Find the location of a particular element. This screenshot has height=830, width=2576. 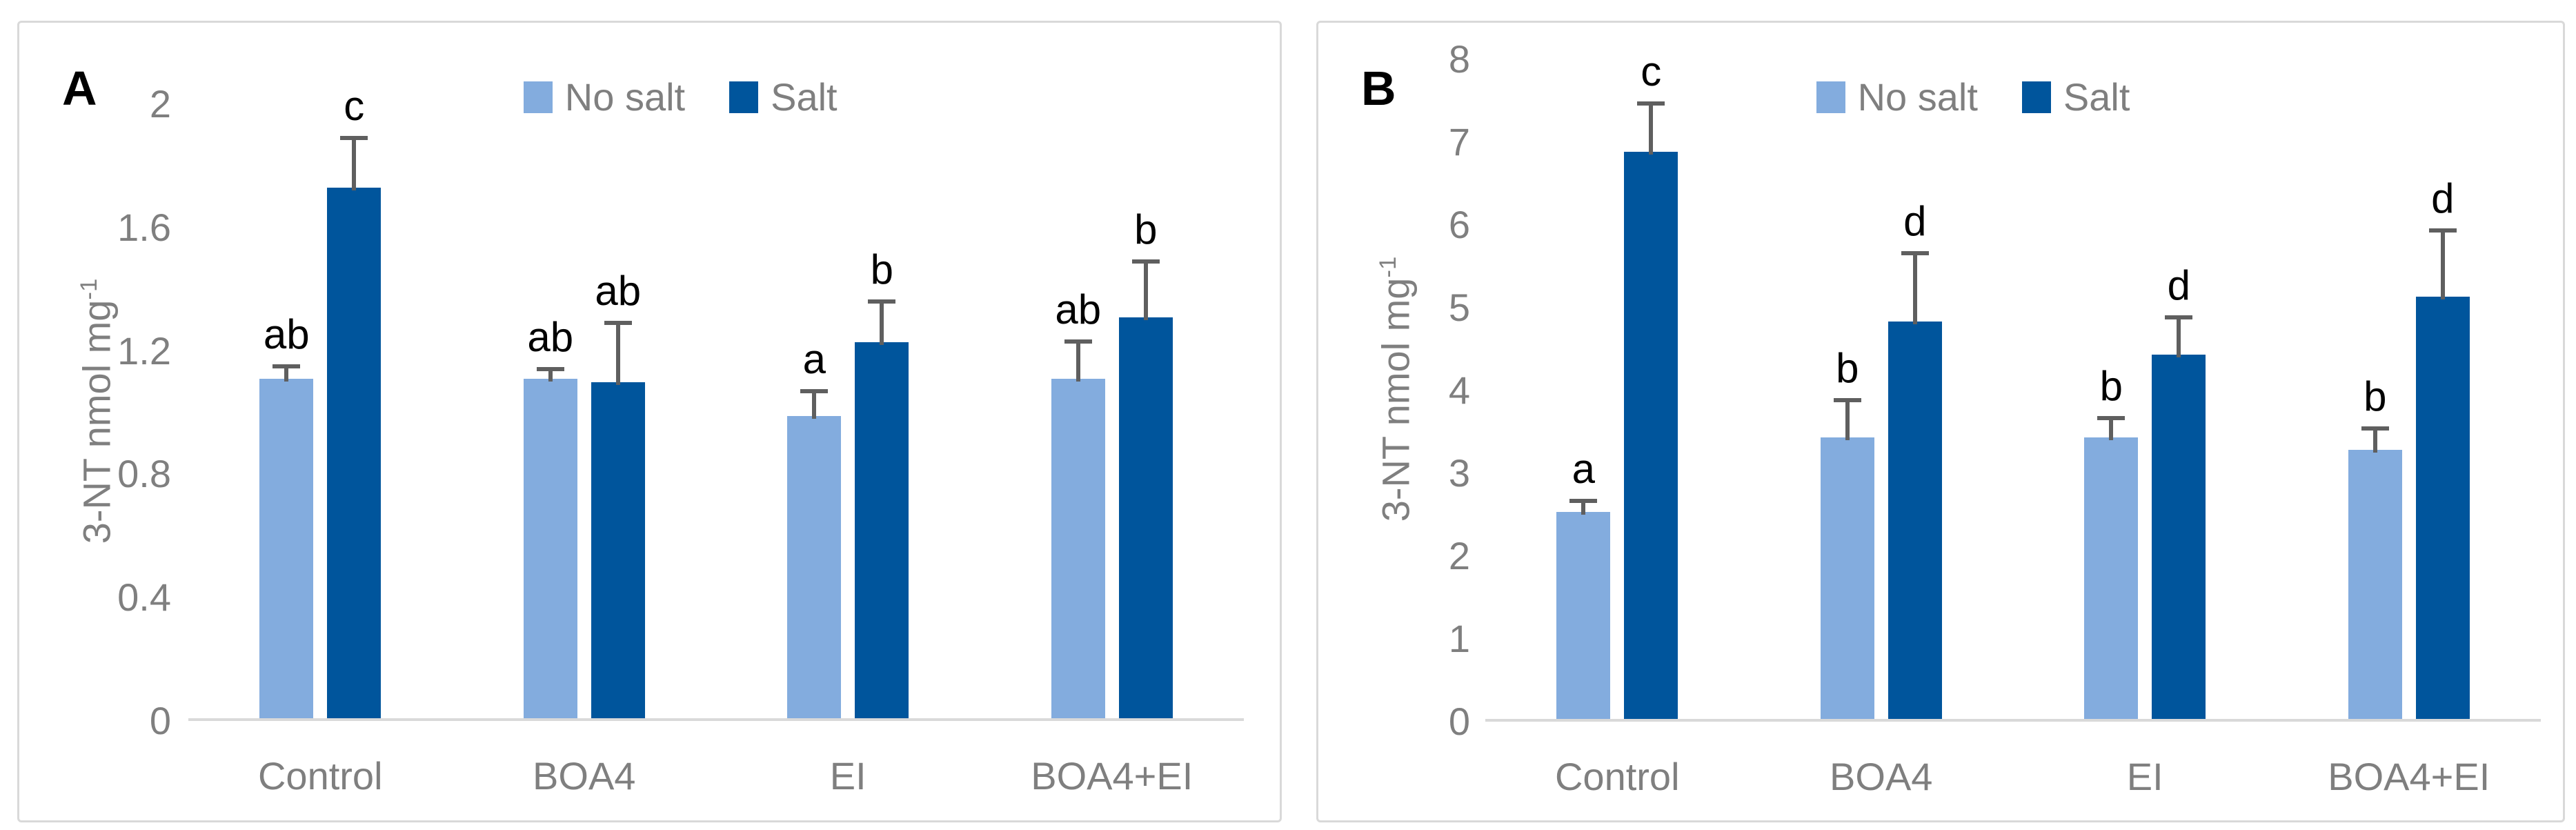

y-tick-label: 8 is located at coordinates (1459, 59).